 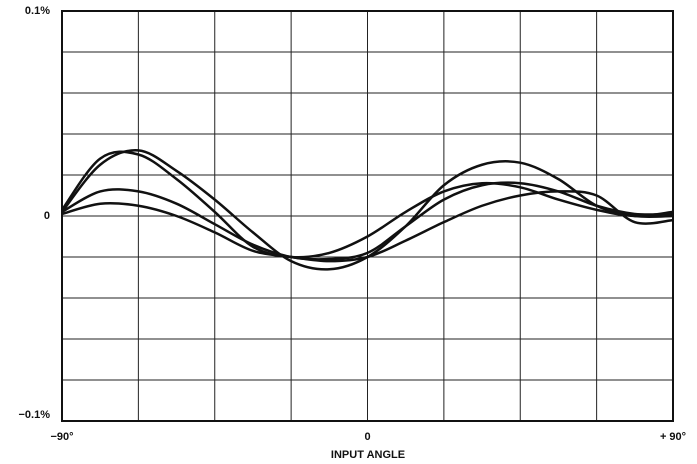 I want to click on y-tick-label: −0.1%, so click(x=35, y=415).